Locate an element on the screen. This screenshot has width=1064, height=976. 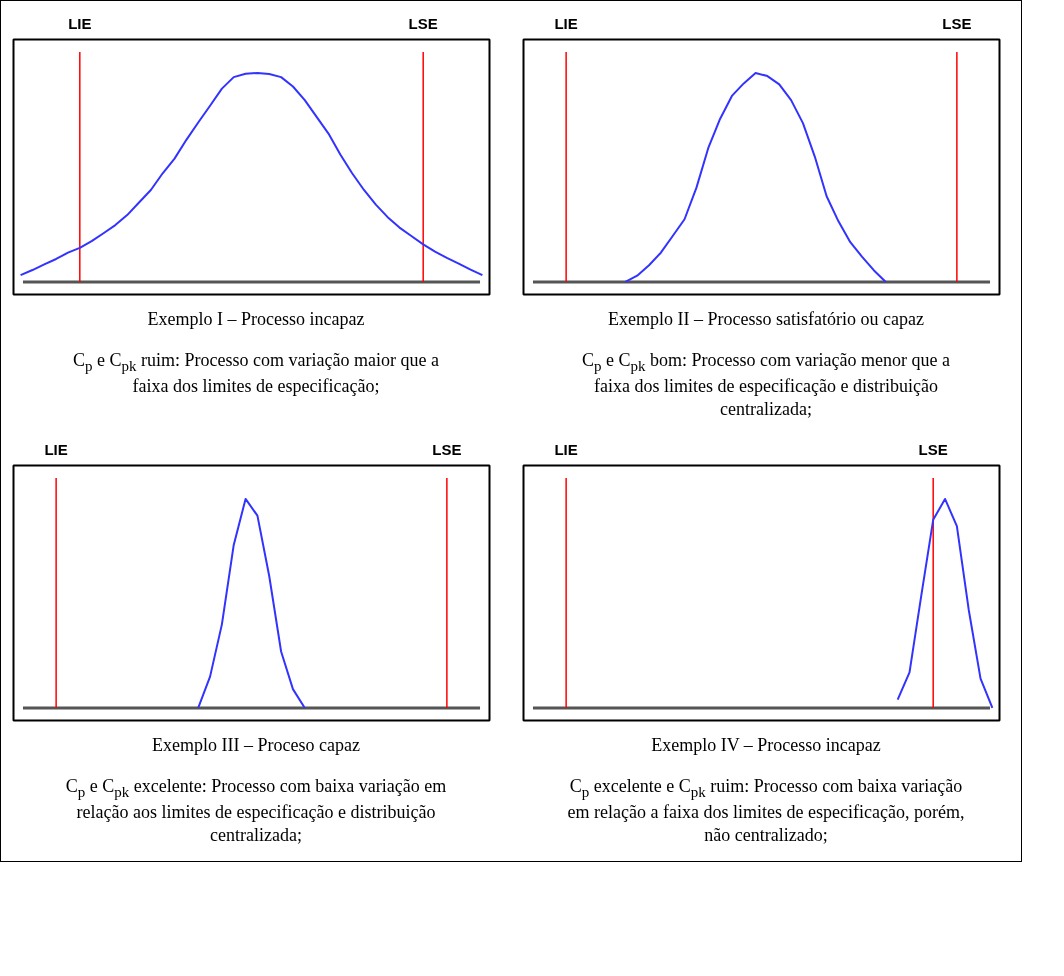
text: Exemplo IV – Processo incapaz is located at coordinates (766, 746).